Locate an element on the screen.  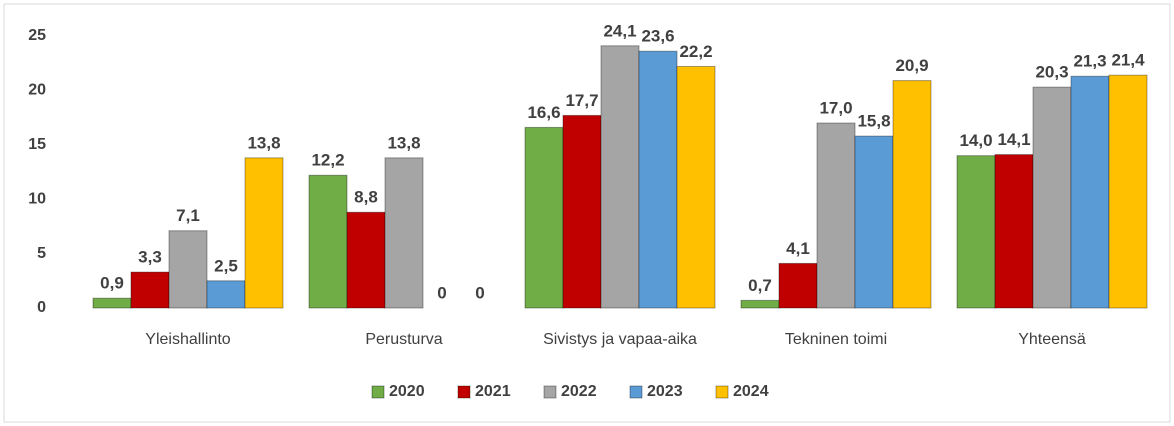
data-label: 2,5 is located at coordinates (226, 265).